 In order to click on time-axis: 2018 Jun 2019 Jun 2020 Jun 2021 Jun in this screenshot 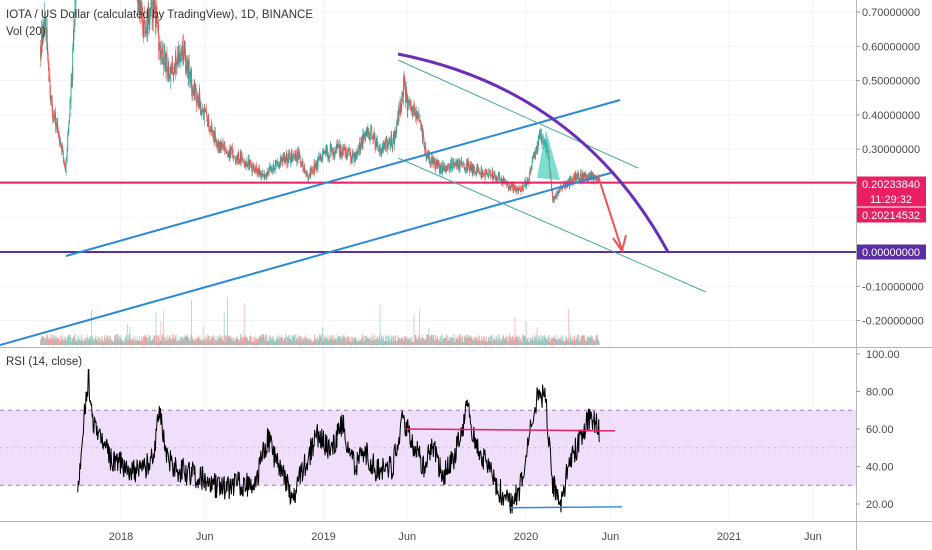, I will do `click(465, 537)`.